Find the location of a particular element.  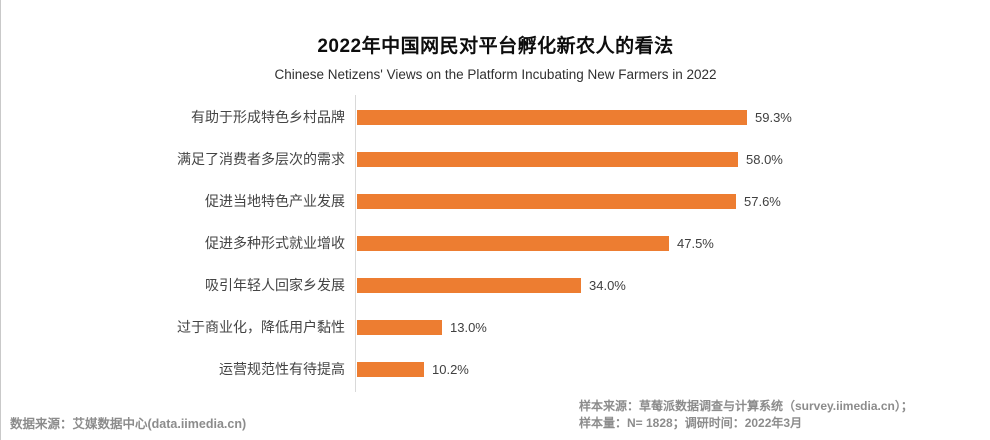

bar-row: 吸引年轻人回家乡发展 34.0% is located at coordinates (495, 285).